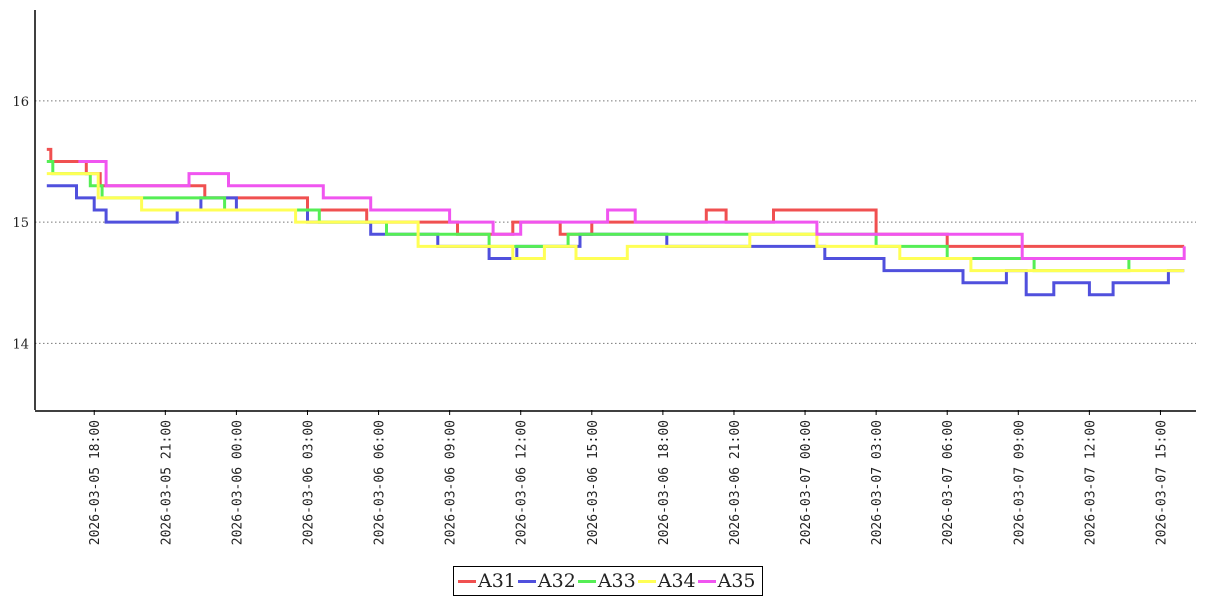 This screenshot has width=1207, height=600. Describe the element at coordinates (556, 581) in the screenshot. I see `legend-label: A32` at that location.